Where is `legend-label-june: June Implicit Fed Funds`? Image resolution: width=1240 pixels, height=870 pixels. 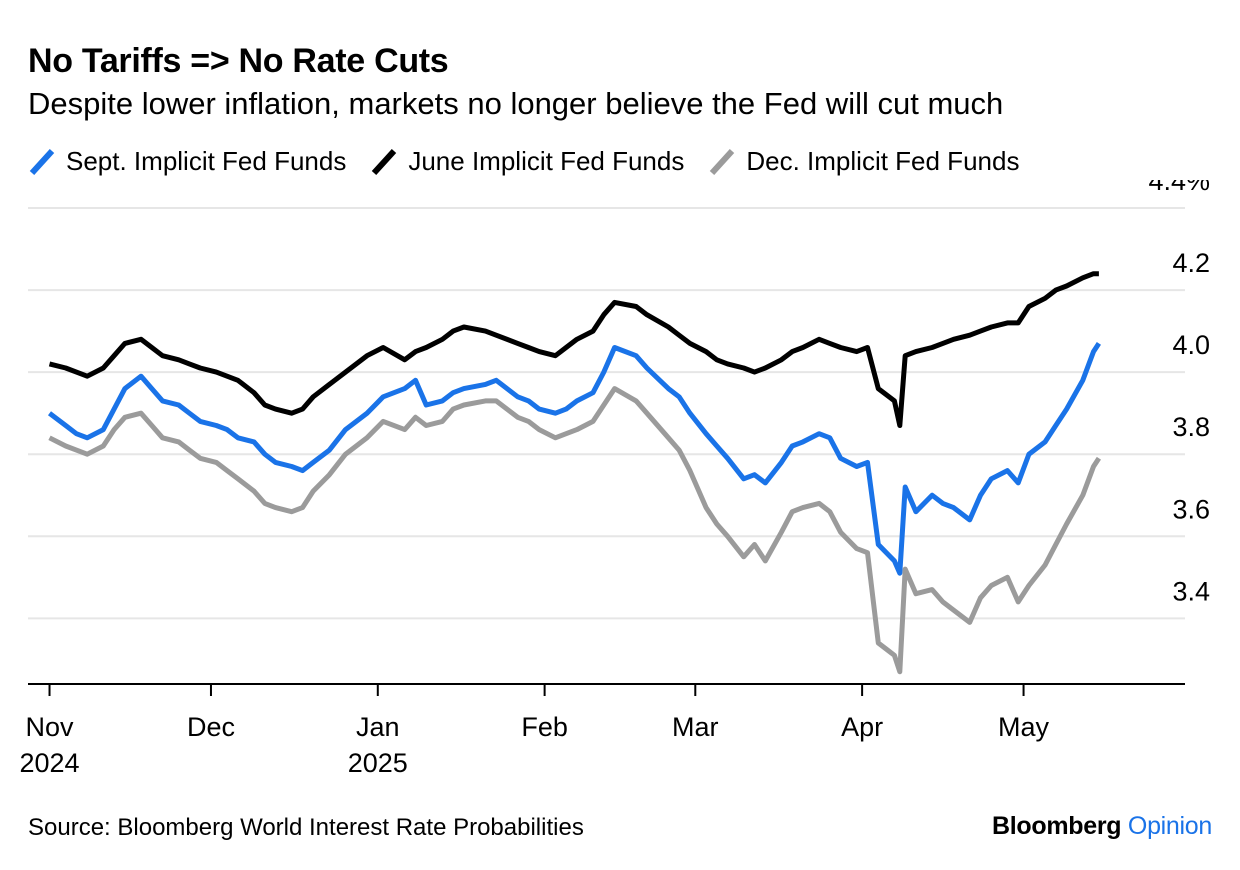 legend-label-june: June Implicit Fed Funds is located at coordinates (546, 161).